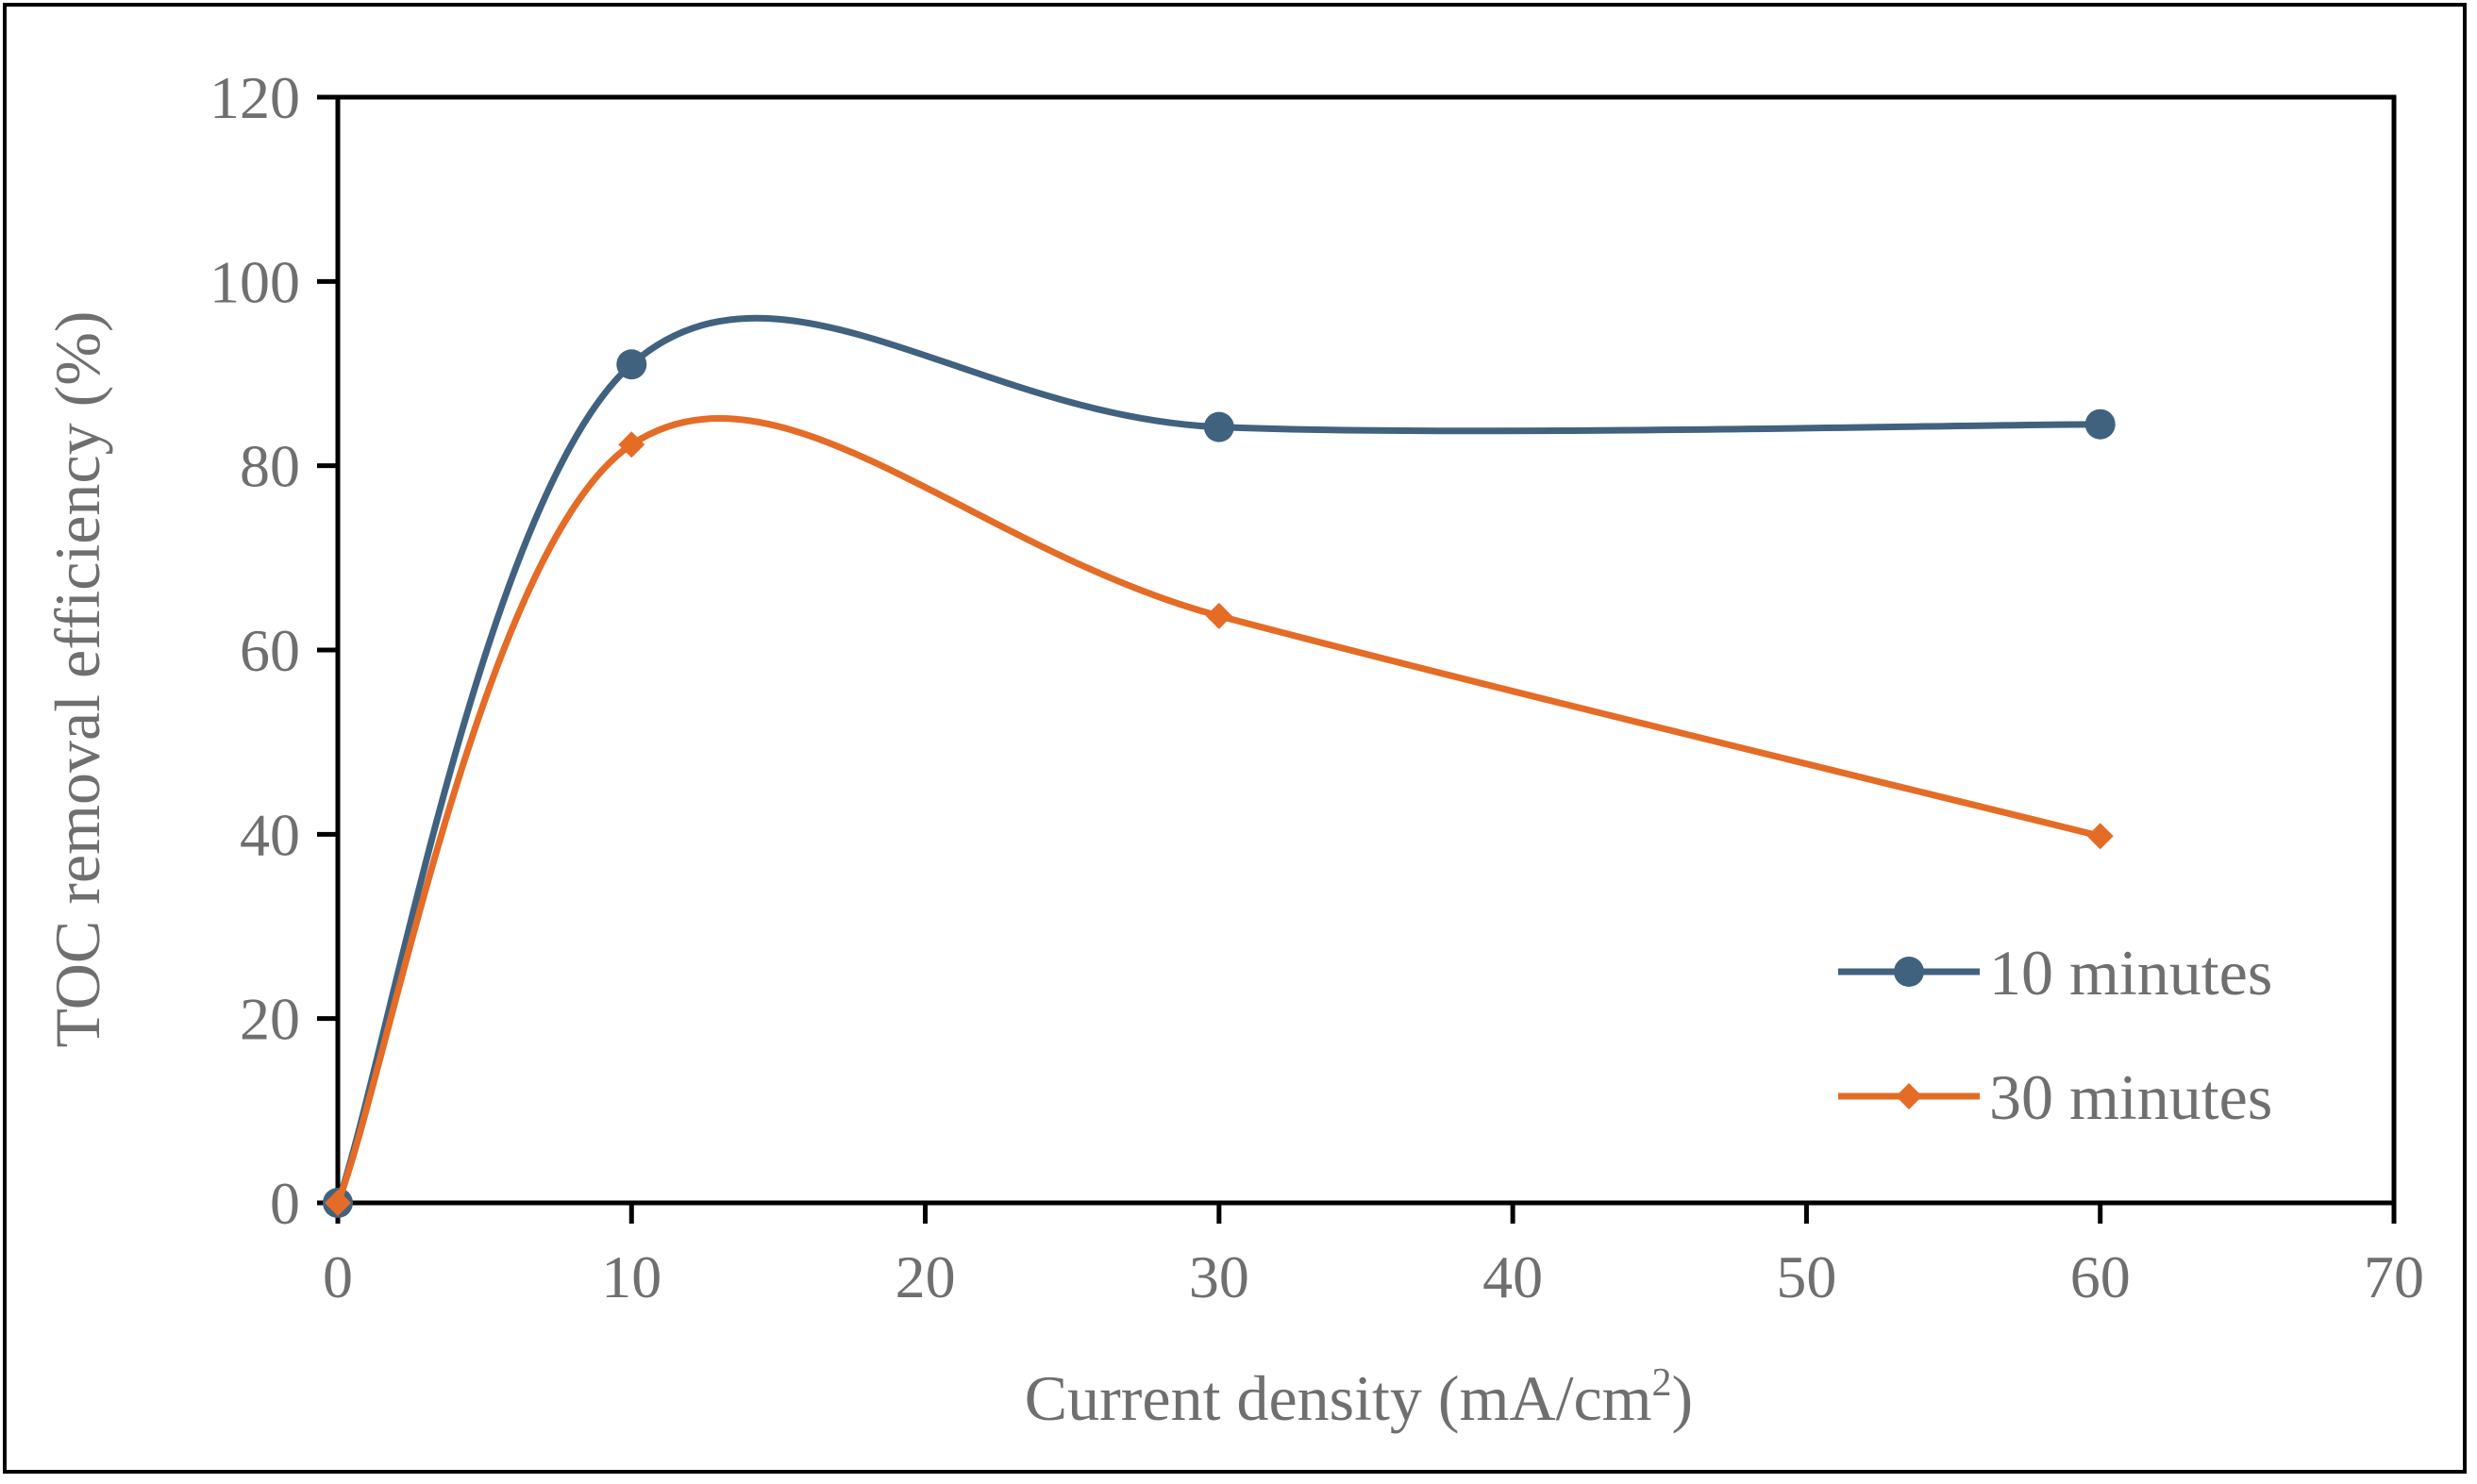 This screenshot has height=1484, width=2477. What do you see at coordinates (1513, 1276) in the screenshot?
I see `x-tick-label: 40` at bounding box center [1513, 1276].